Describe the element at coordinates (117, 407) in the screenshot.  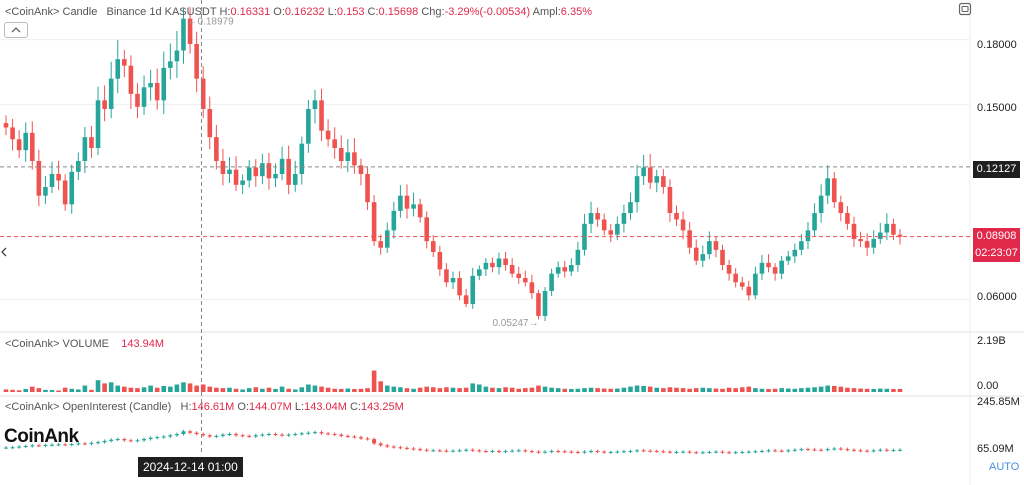
I see `oi-label: OpenInterest (Candle)` at that location.